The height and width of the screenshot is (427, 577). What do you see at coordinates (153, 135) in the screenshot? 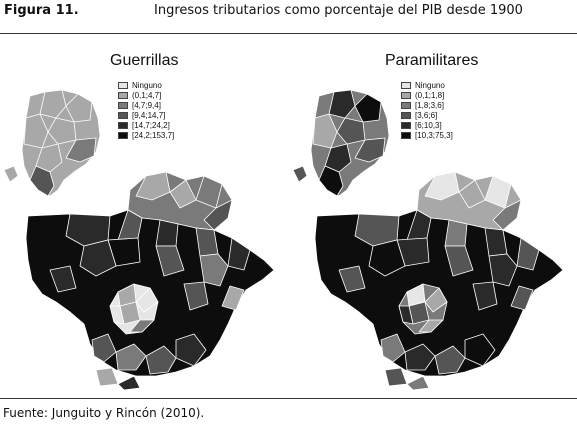
I see `legend-label: [24,2;153,7]` at bounding box center [153, 135].